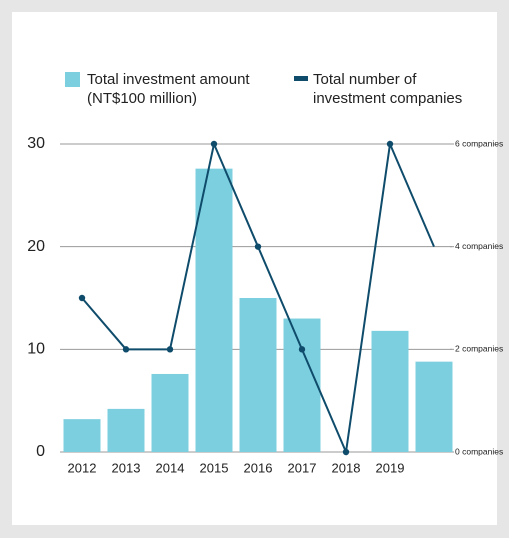 The image size is (509, 538). Describe the element at coordinates (479, 143) in the screenshot. I see `y2-tick-label: 6 companies` at that location.